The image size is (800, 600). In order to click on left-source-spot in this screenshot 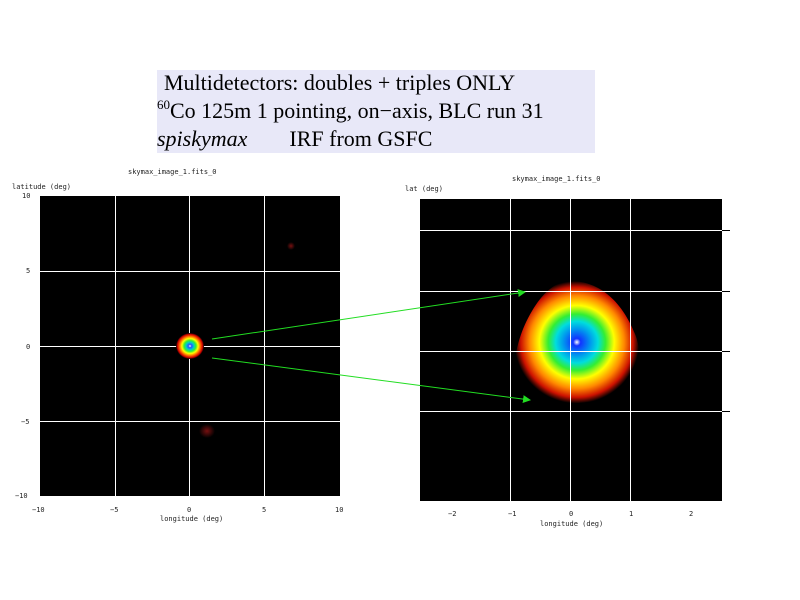, I will do `click(190, 346)`.